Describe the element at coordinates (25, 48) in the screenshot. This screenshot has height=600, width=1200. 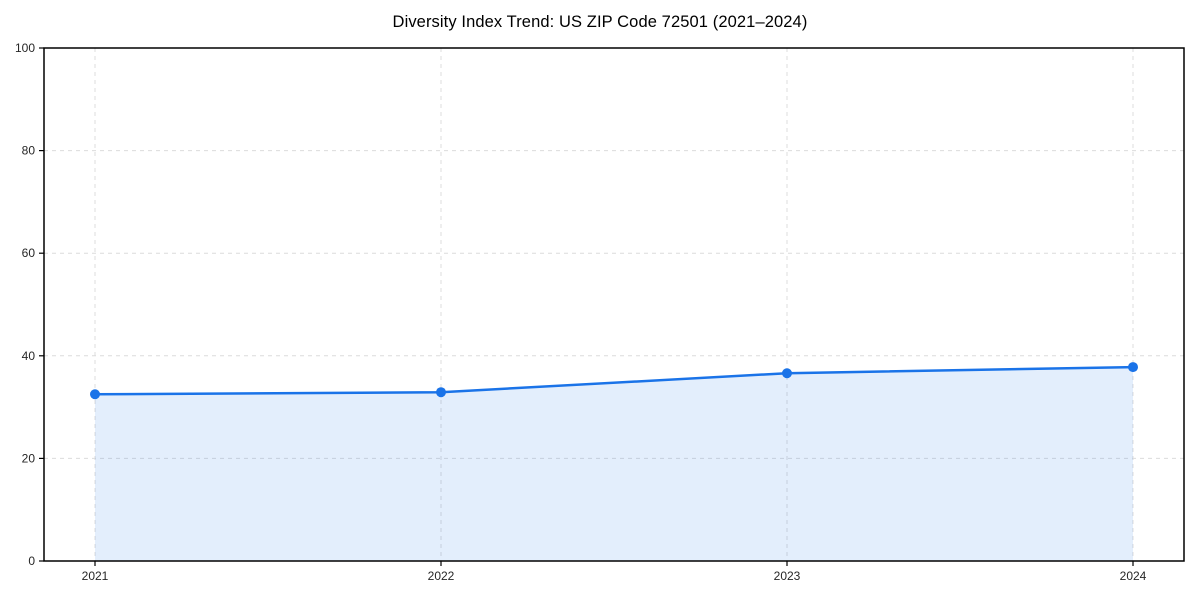
I see `y-tick-label: 100` at that location.